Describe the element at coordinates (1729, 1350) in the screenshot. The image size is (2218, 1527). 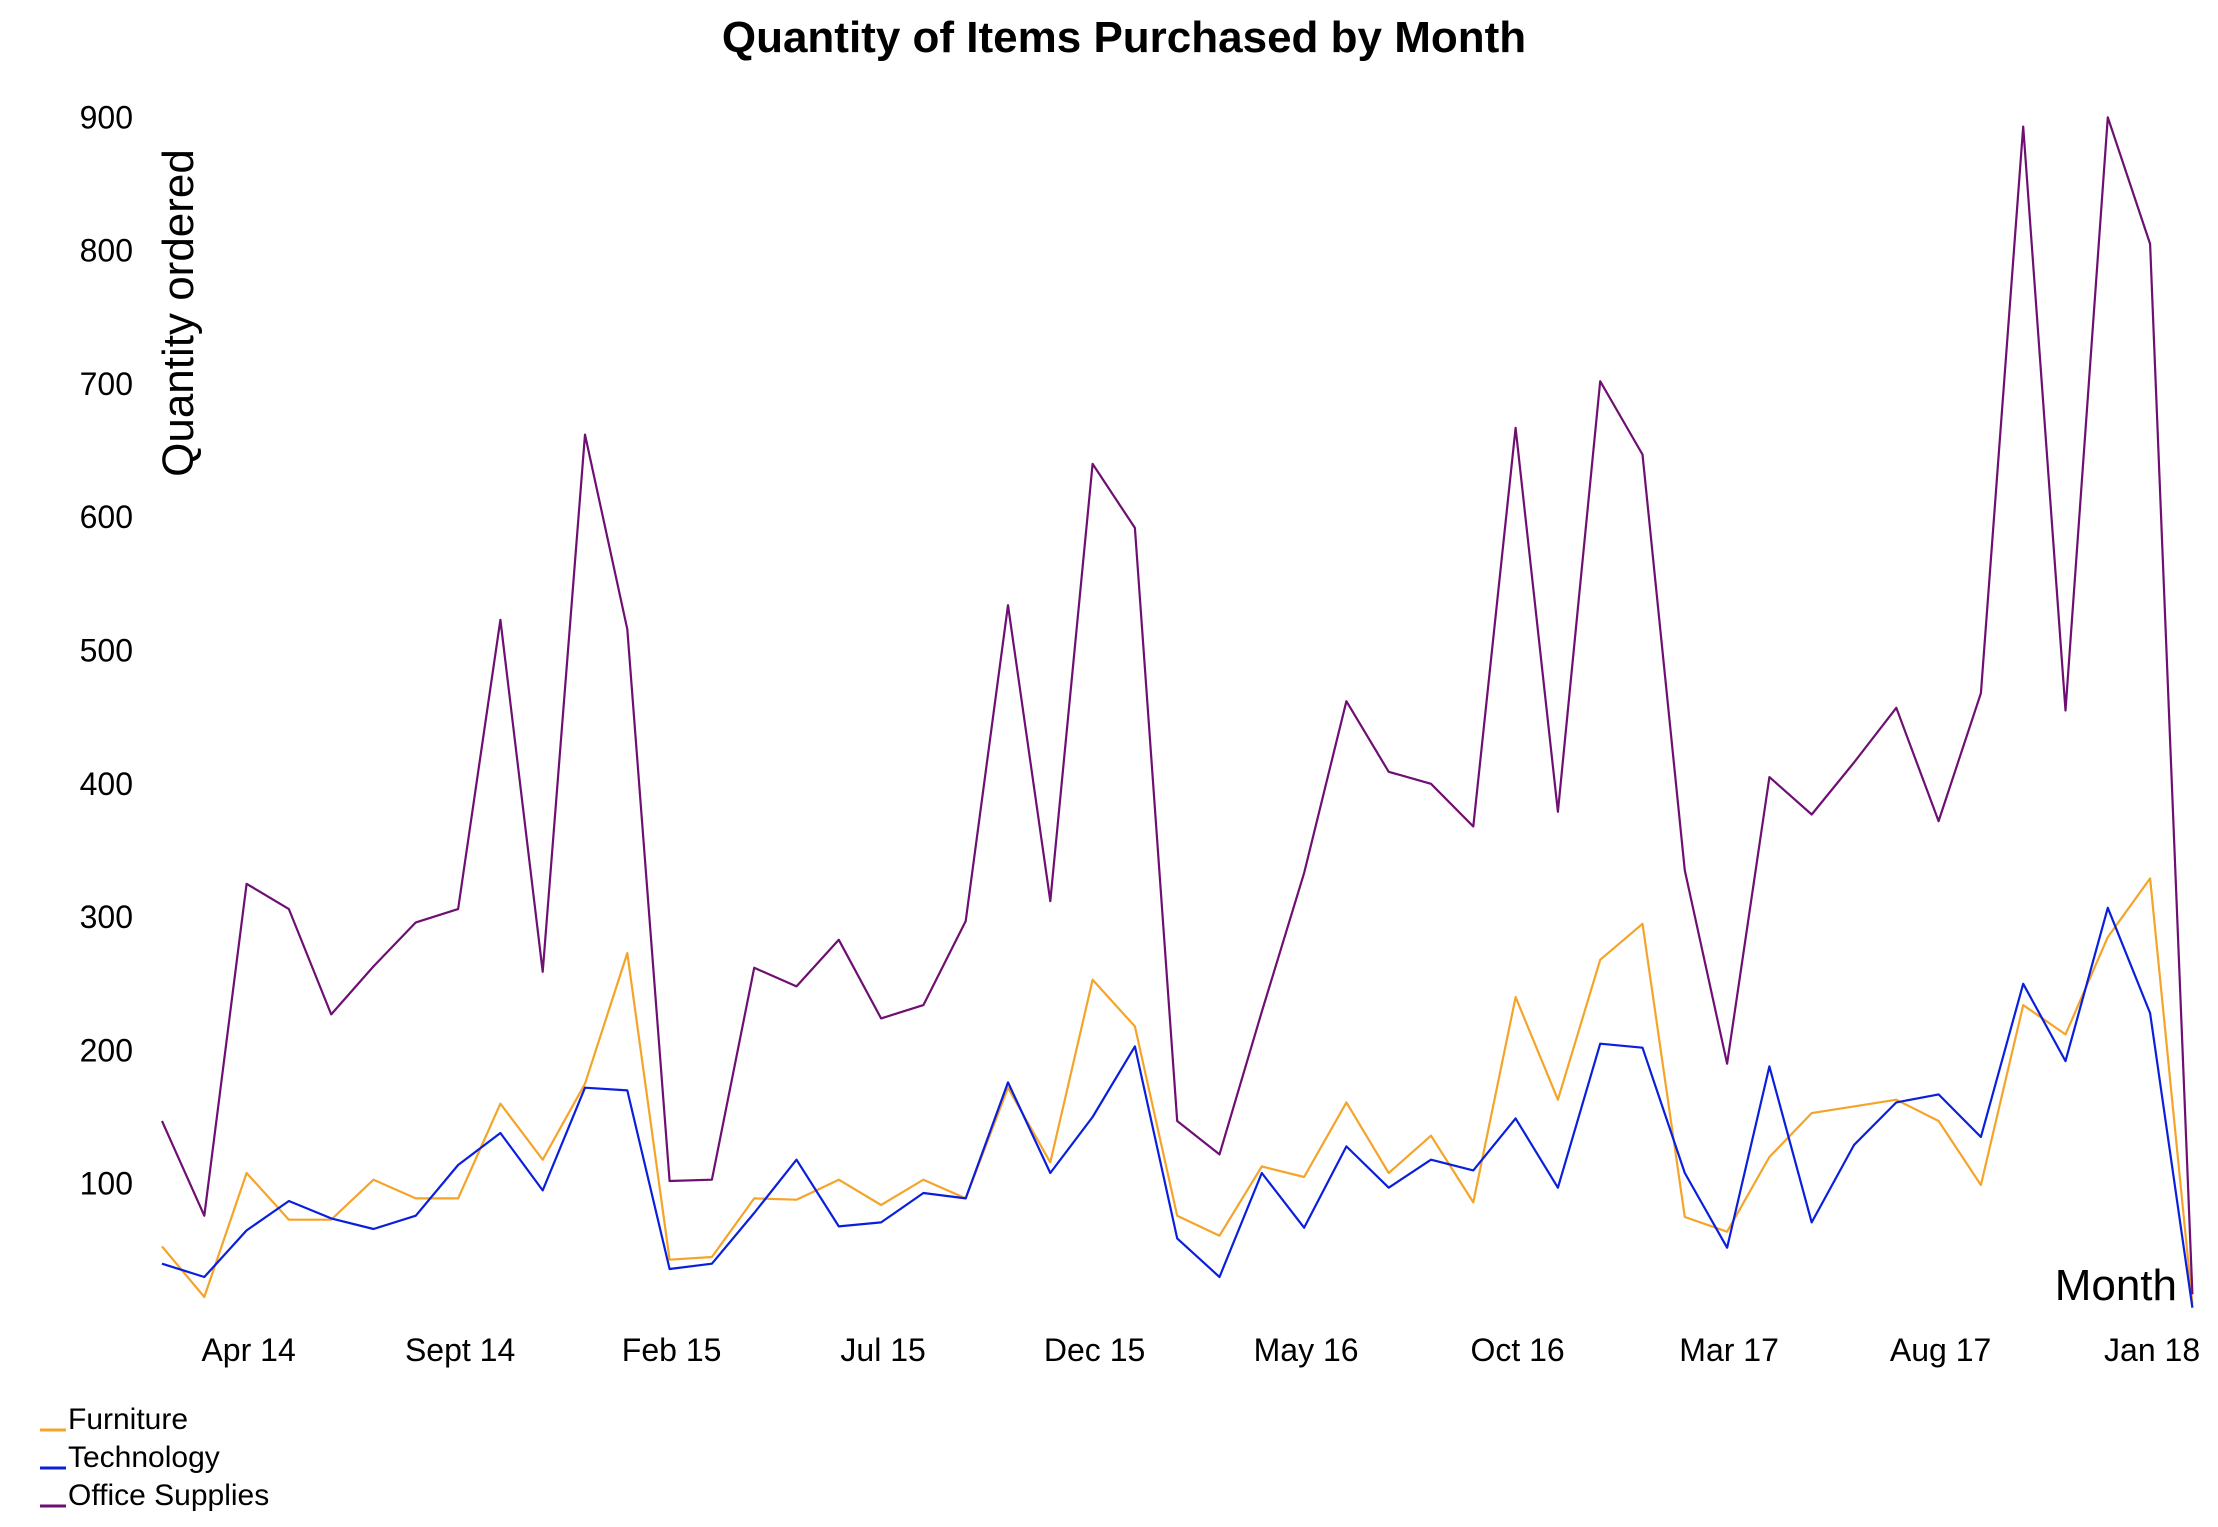
I see `x-tick-label: Mar 17` at that location.